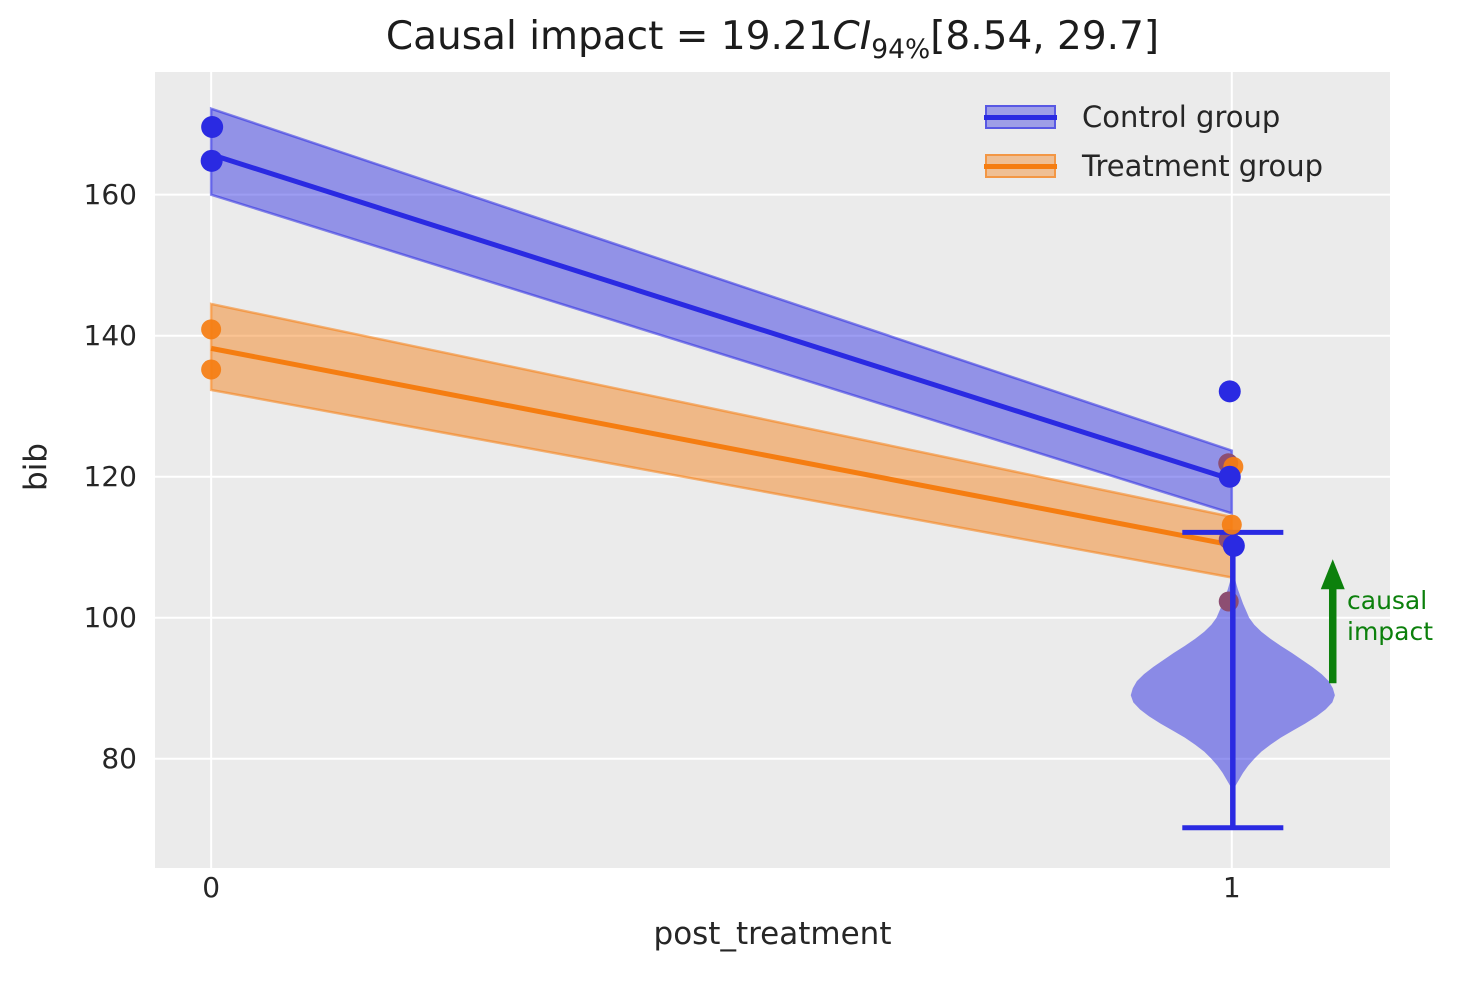 This screenshot has width=1463, height=983. I want to click on title-ci: CI, so click(852, 36).